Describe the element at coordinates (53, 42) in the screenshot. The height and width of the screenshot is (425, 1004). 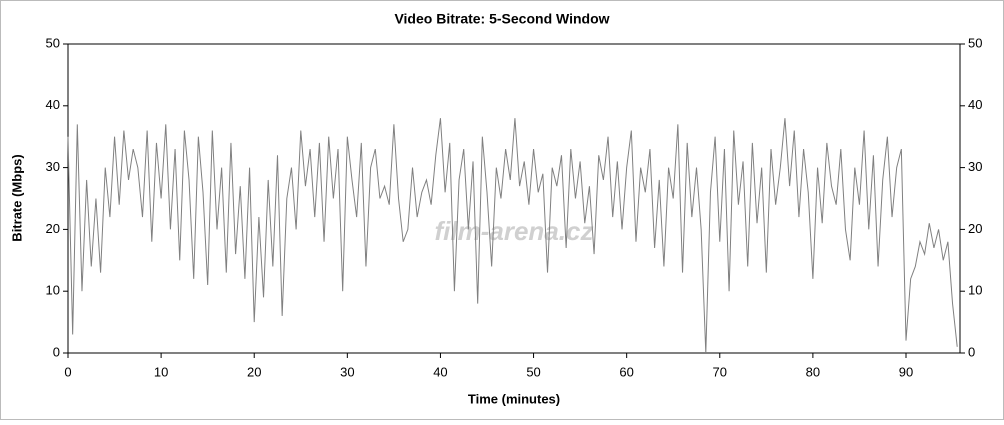
I see `y-tick-label: 50` at that location.